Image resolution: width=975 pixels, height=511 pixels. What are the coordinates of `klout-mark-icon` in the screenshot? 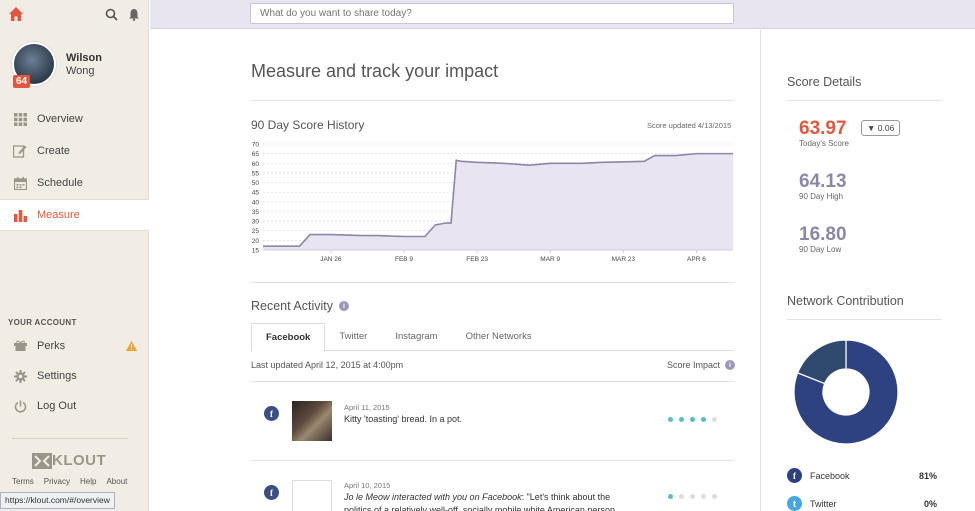 It's located at (42, 460).